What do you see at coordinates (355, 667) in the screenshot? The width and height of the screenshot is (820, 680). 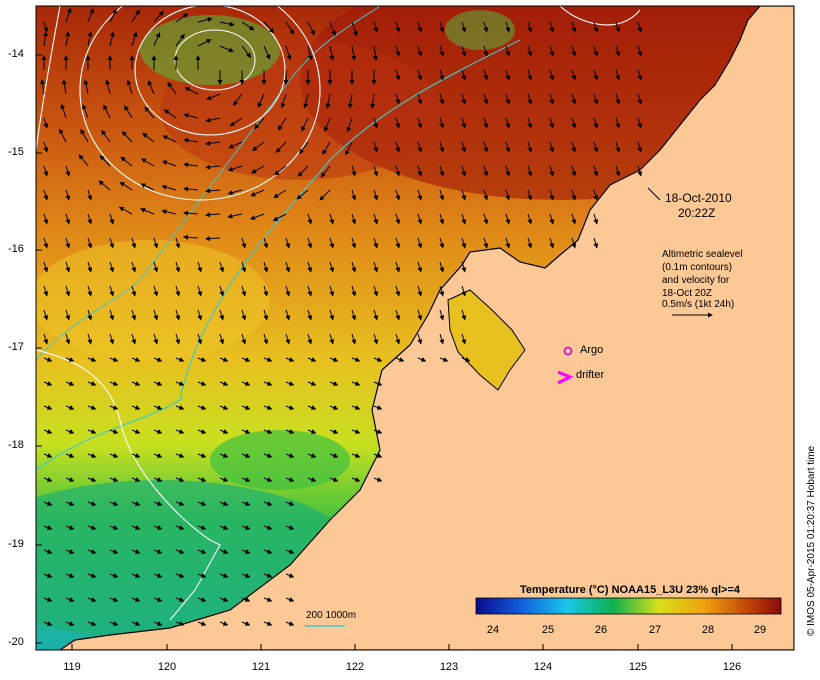 I see `x-tick-label: 122` at bounding box center [355, 667].